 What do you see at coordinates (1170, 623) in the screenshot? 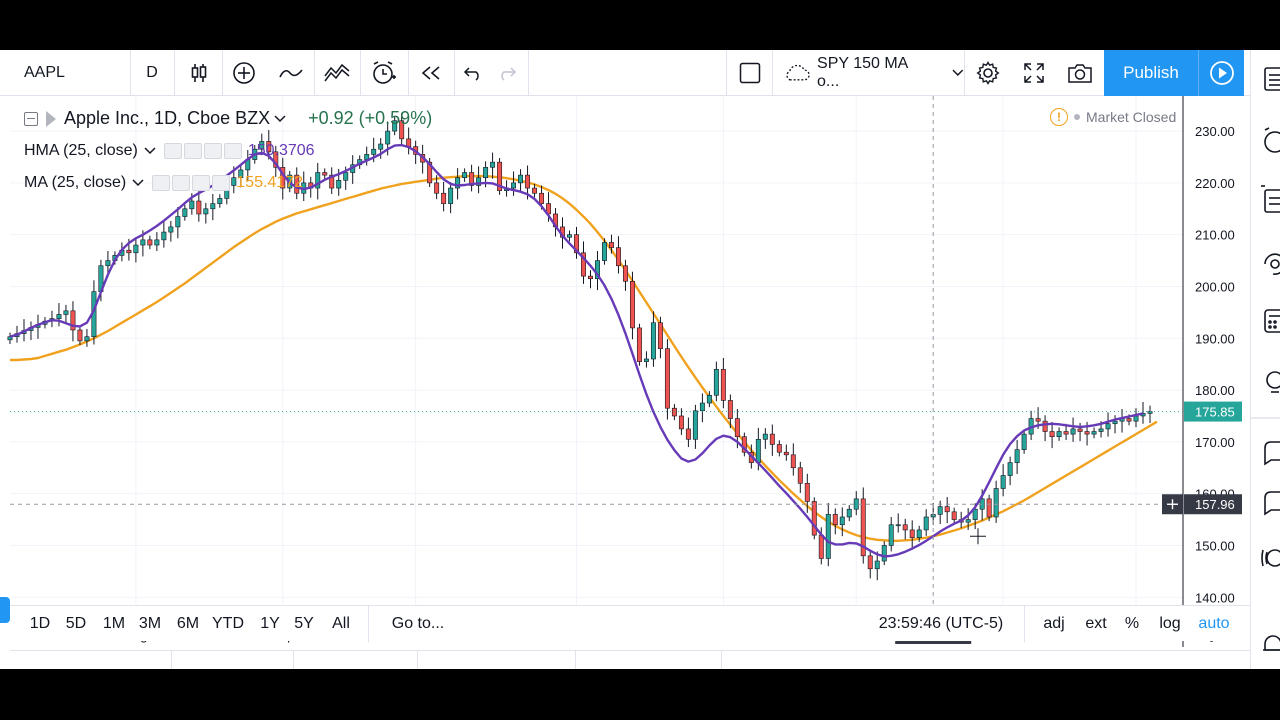
I see `scale-toggle-log: log` at bounding box center [1170, 623].